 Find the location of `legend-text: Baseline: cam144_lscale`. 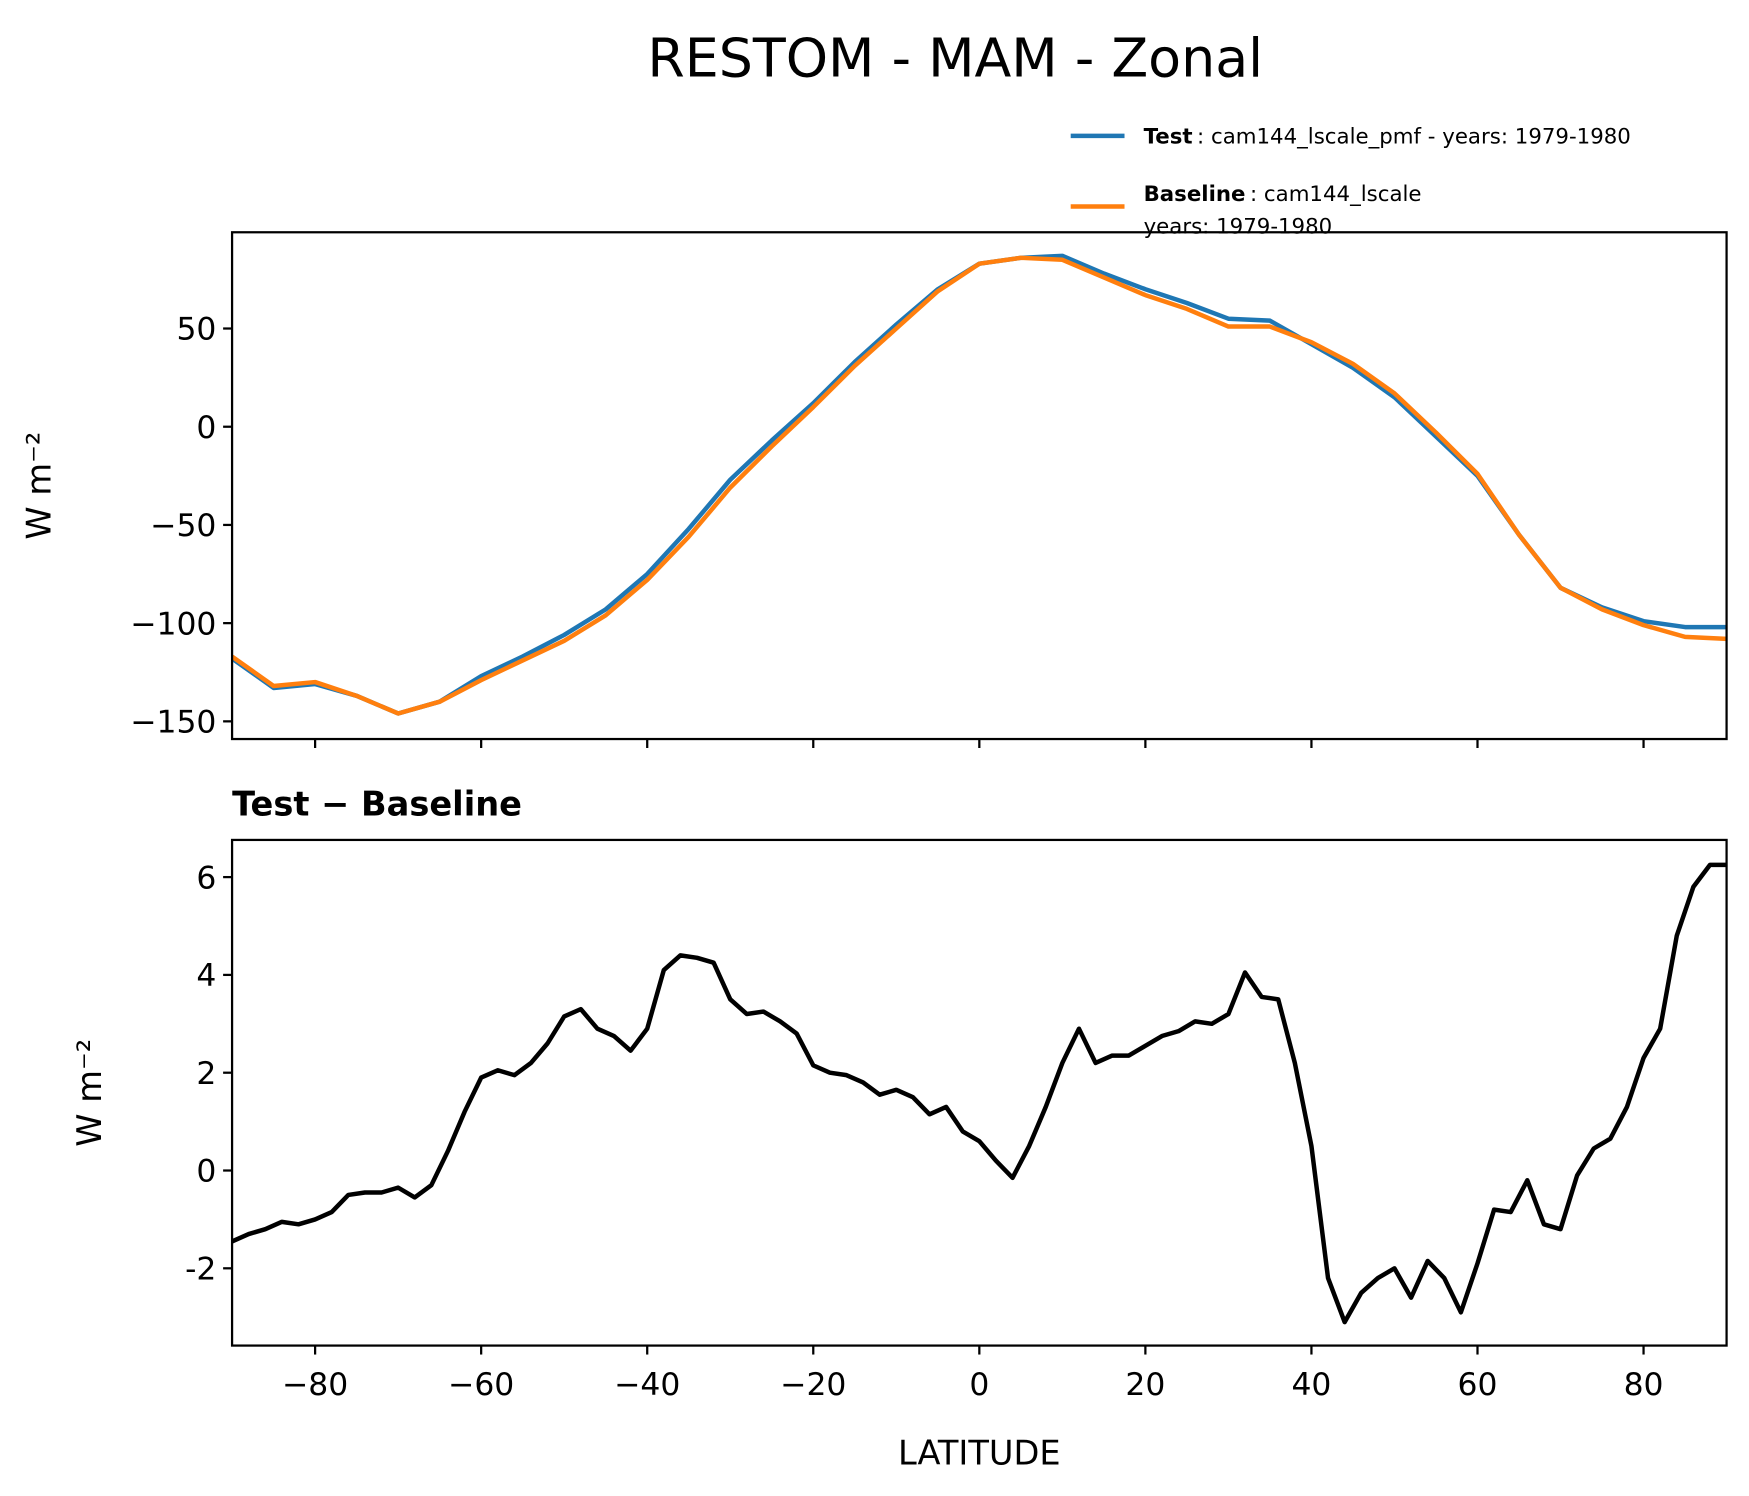

legend-text: Baseline: cam144_lscale is located at coordinates (1283, 194).